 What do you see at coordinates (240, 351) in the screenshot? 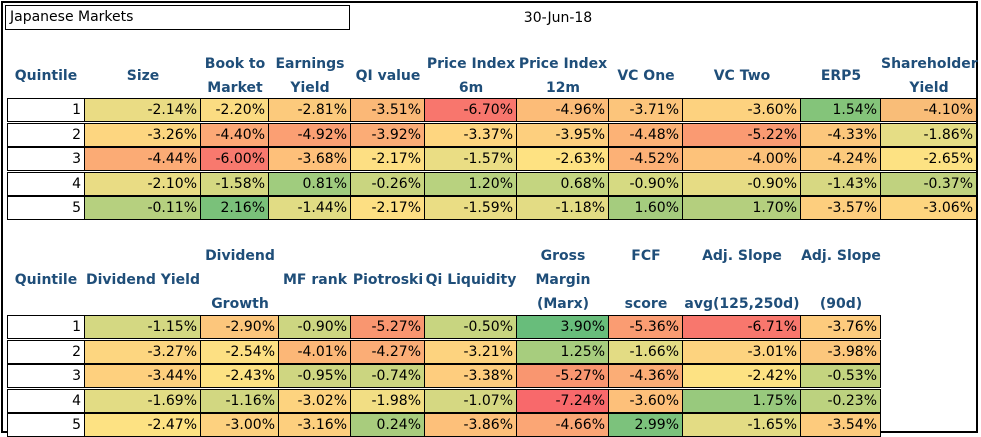
I see `value-cell: -2.54%` at bounding box center [240, 351].